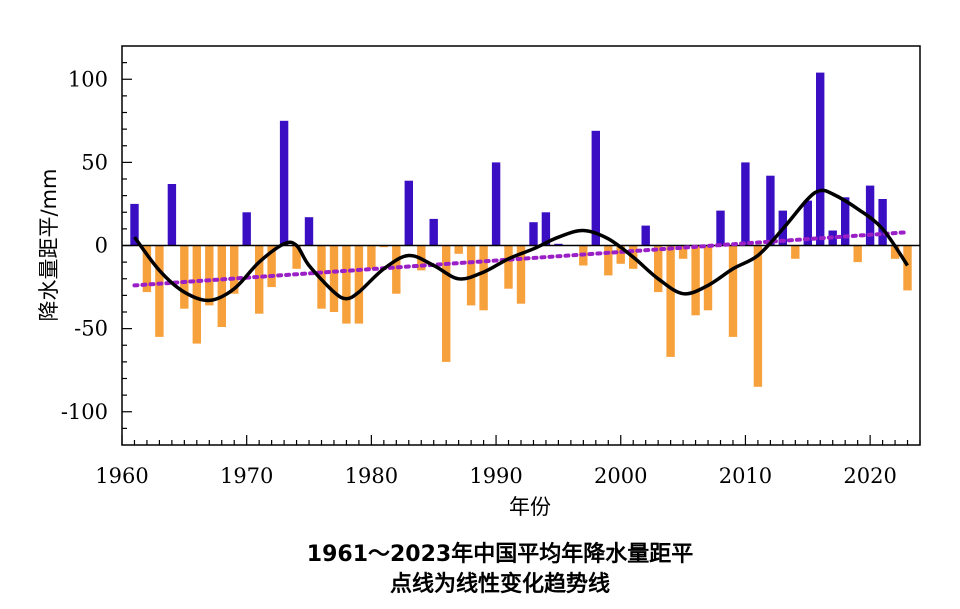  I want to click on bar-1963, so click(159, 291).